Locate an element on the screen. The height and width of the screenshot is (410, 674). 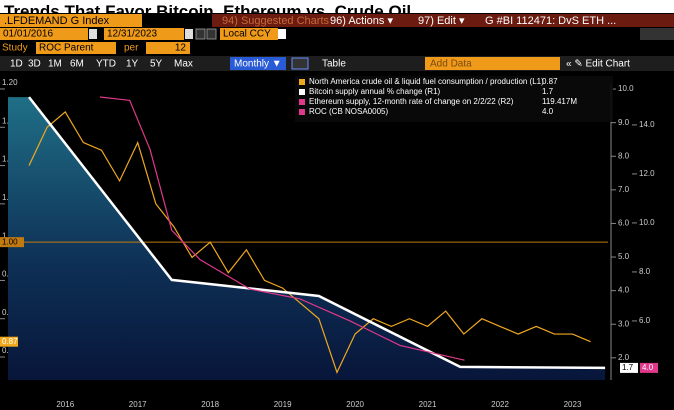
add-data-box is located at coordinates (492, 63).